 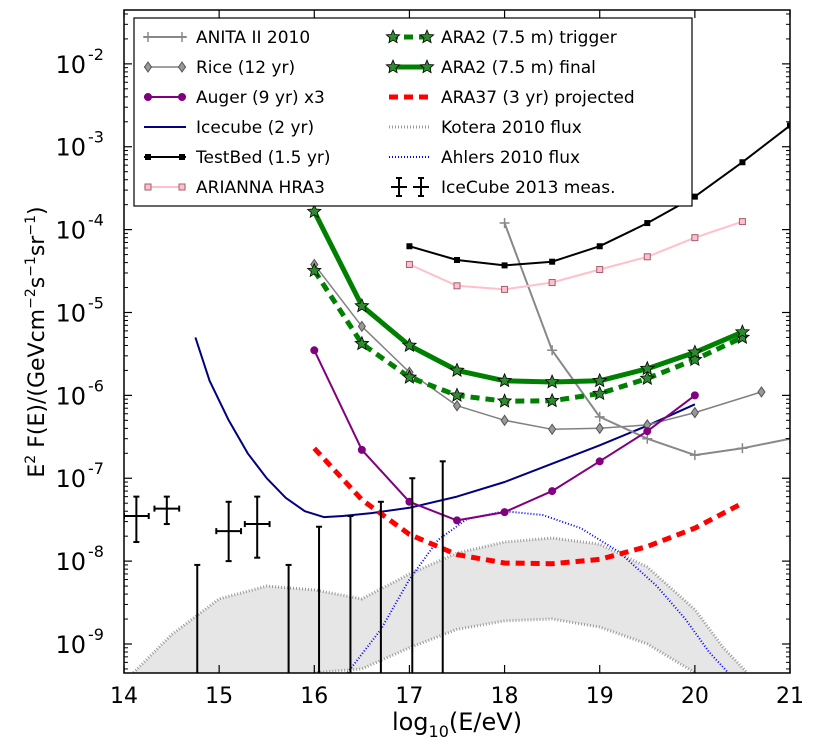 I want to click on y-tick-exponent: -5, so click(x=96, y=302).